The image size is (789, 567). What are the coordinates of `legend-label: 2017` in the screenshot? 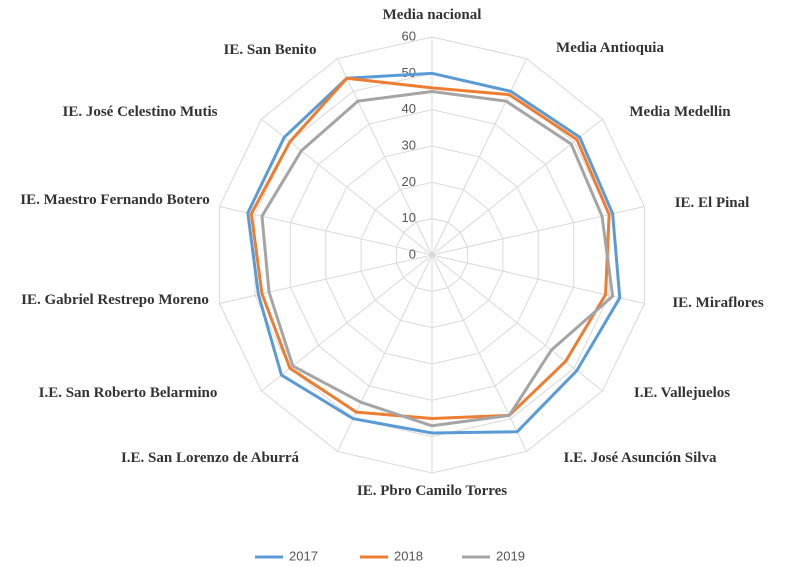 It's located at (303, 555).